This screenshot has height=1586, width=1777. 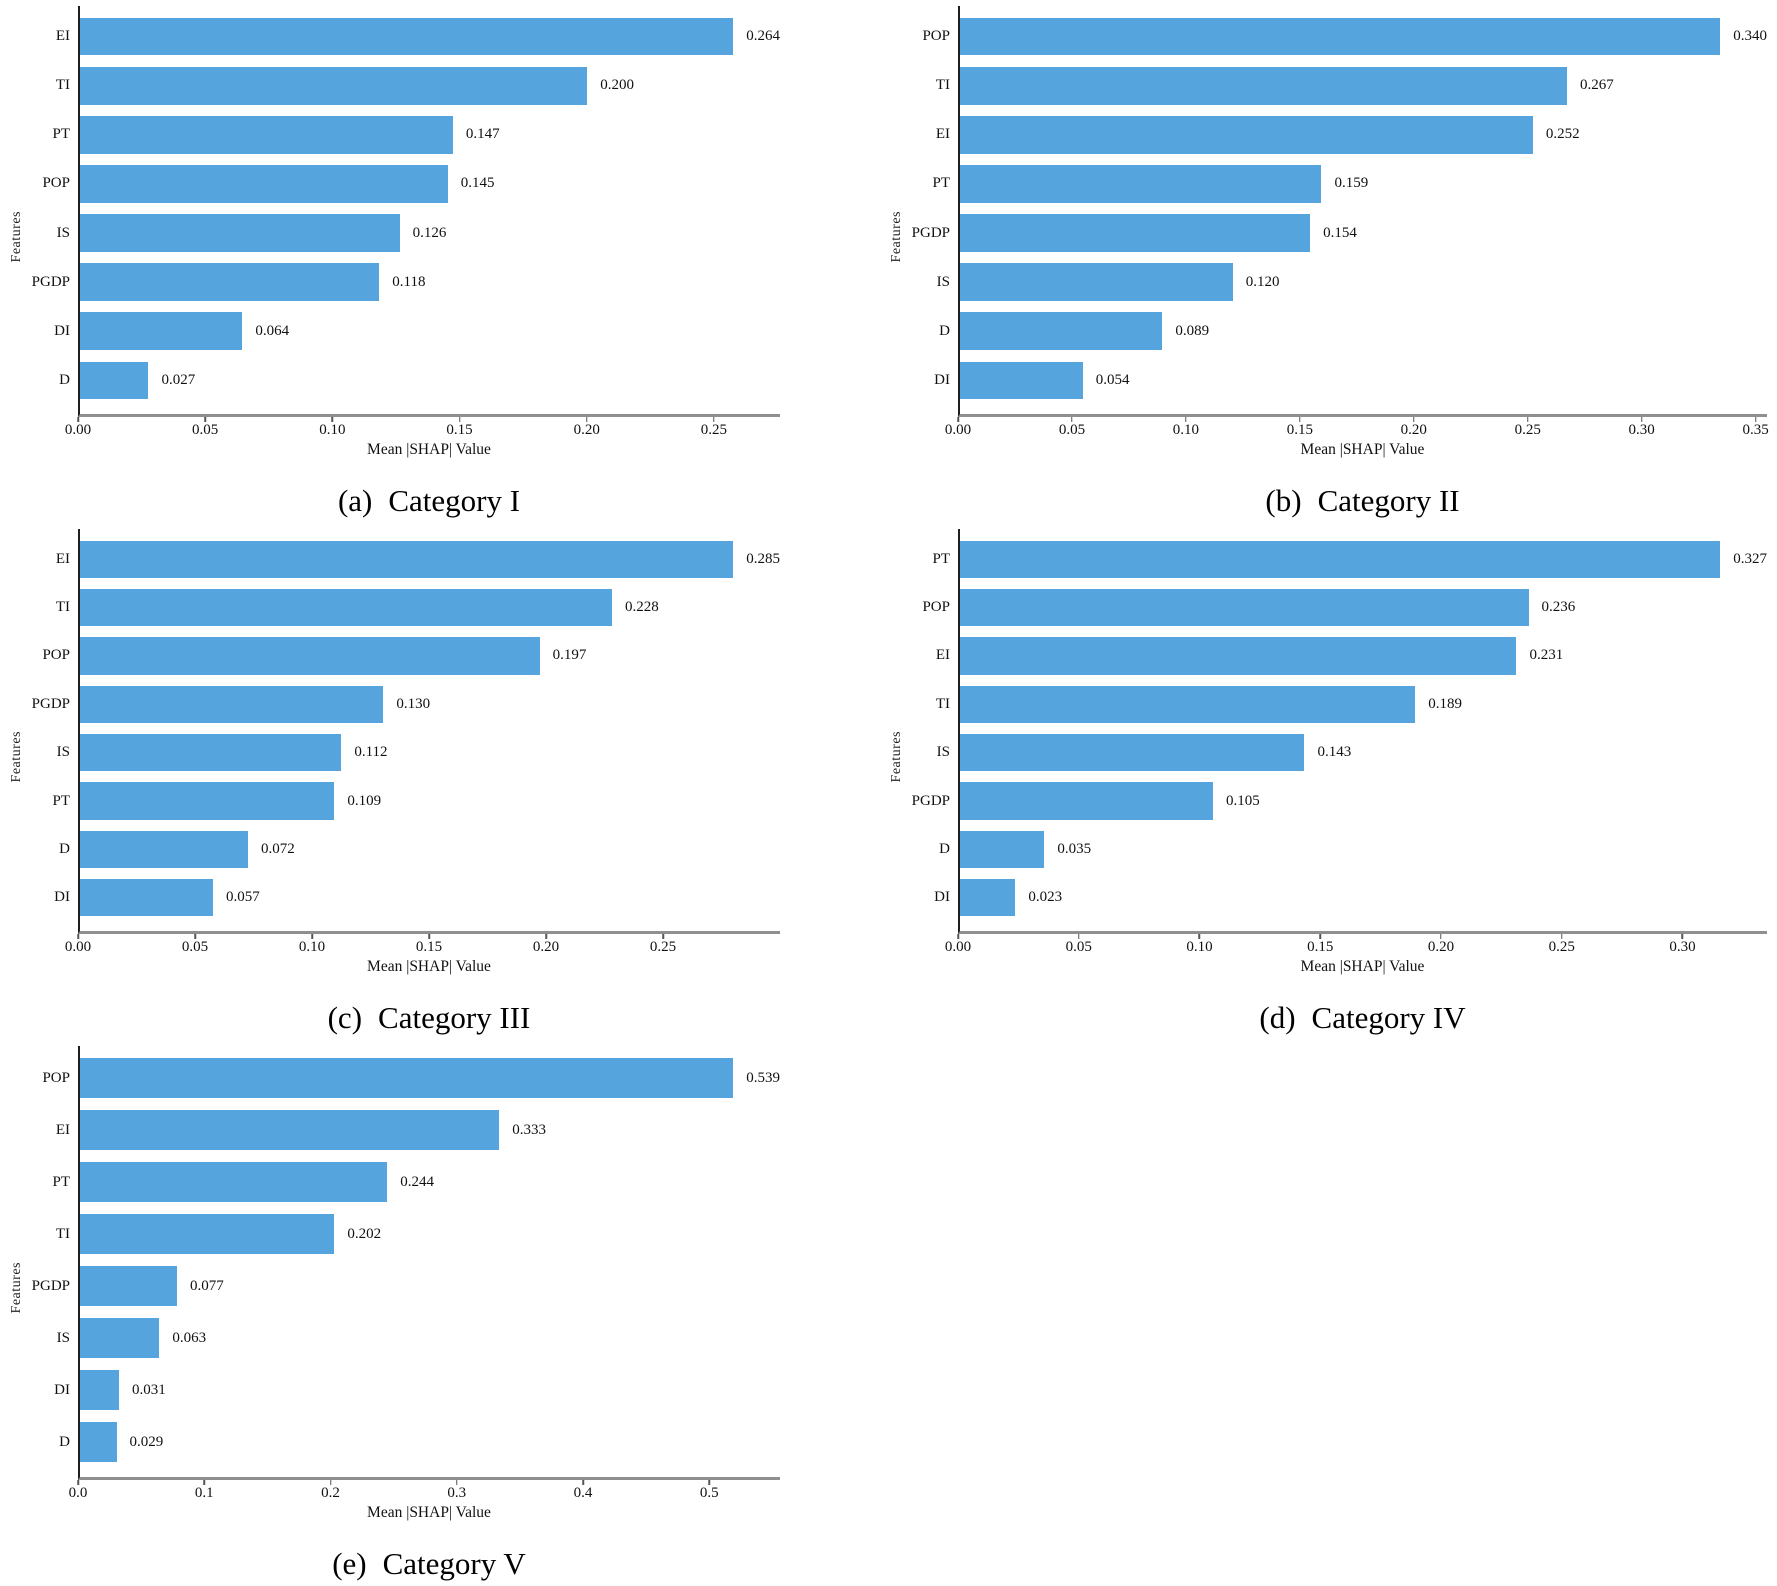 I want to click on bar-row: TI 0.200, so click(x=418, y=85).